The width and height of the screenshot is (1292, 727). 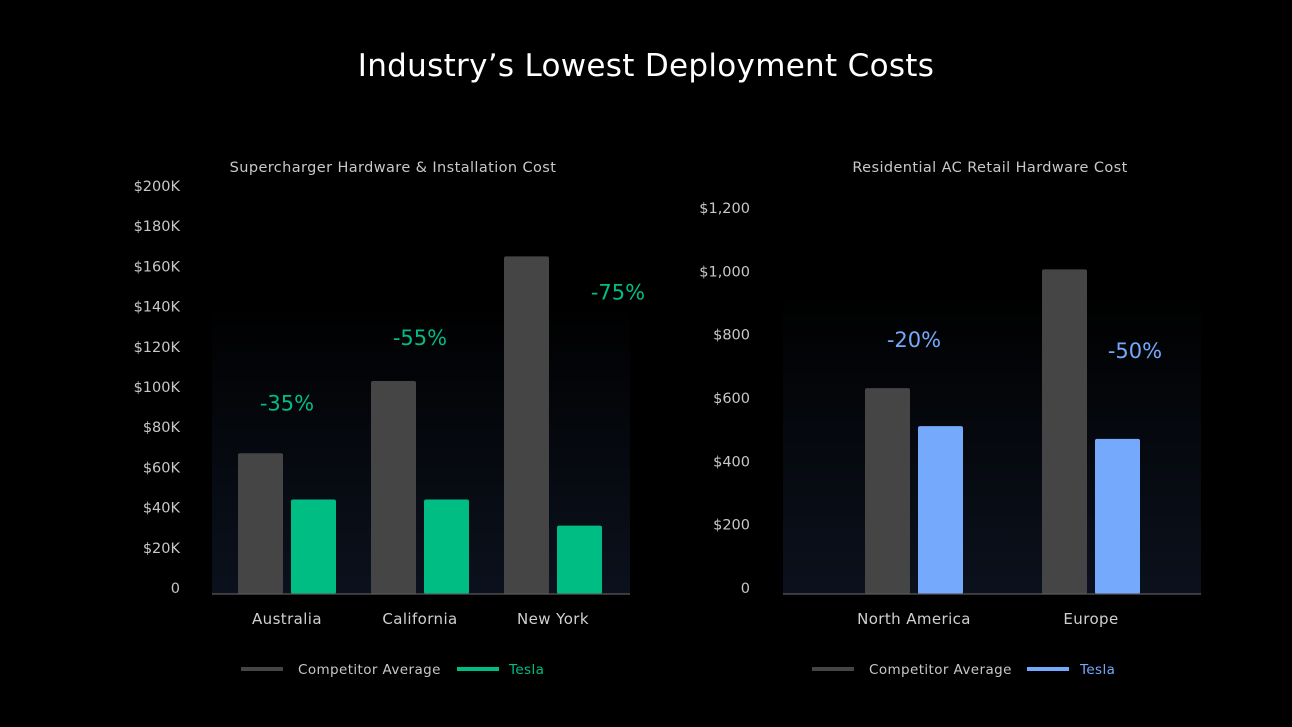 I want to click on reduction-label: -35%, so click(x=287, y=403).